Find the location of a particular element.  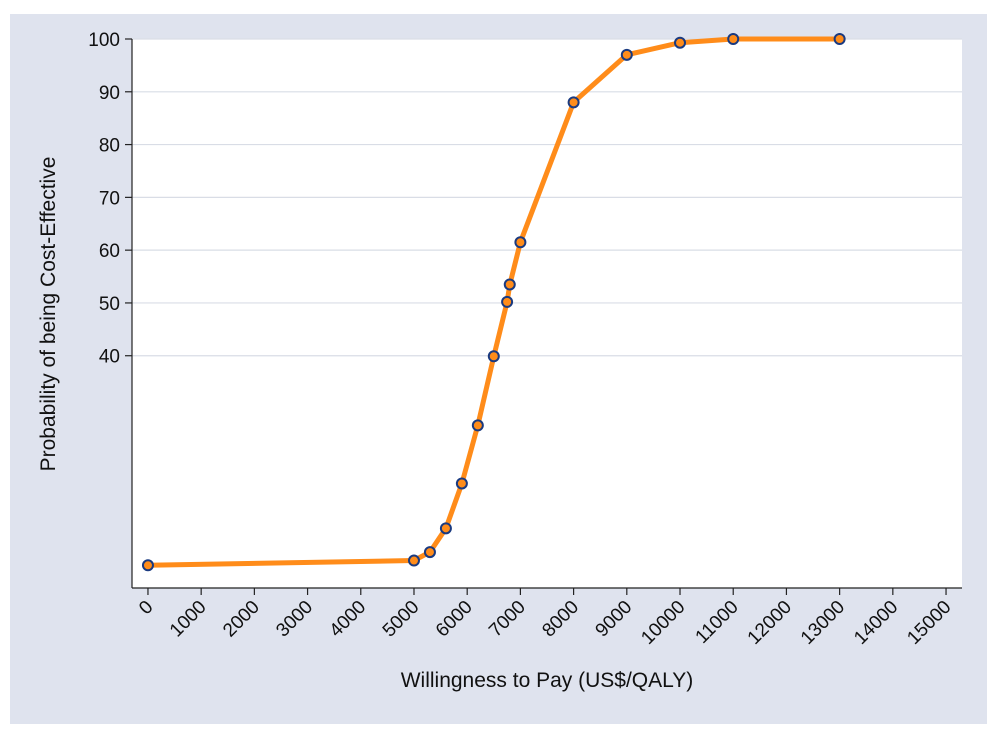

y-tick-label: 80 is located at coordinates (109, 146).